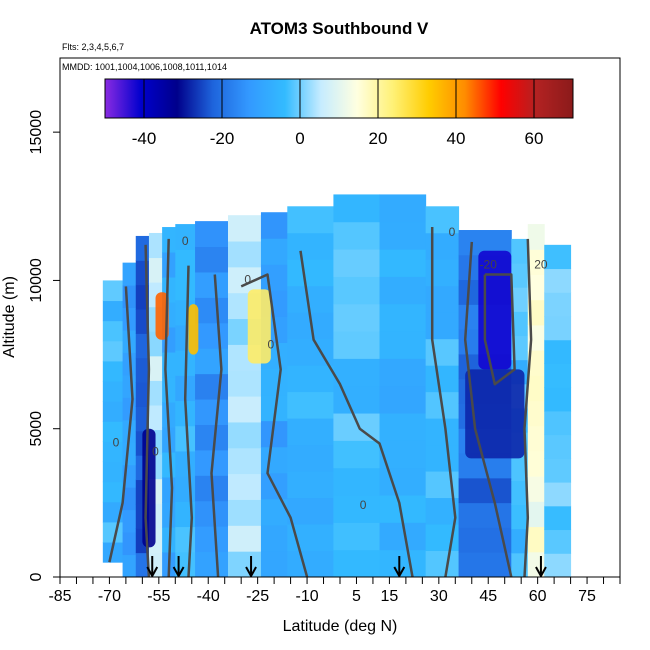 The width and height of the screenshot is (650, 650). I want to click on dates-subtitle: MMDD: 1001,1004,1006,1008,1011,1014, so click(144, 67).